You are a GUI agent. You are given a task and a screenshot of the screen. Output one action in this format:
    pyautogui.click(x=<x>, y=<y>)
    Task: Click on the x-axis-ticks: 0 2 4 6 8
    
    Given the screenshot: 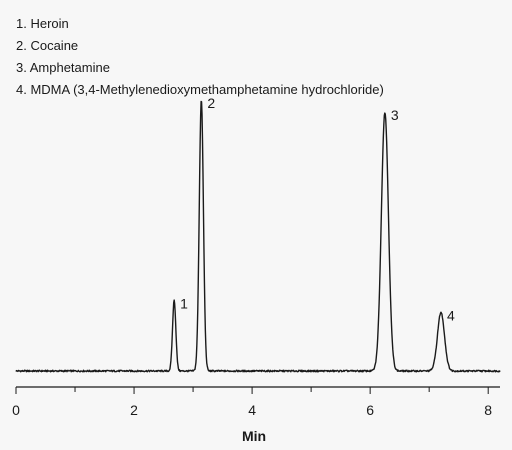 What is the action you would take?
    pyautogui.click(x=252, y=402)
    